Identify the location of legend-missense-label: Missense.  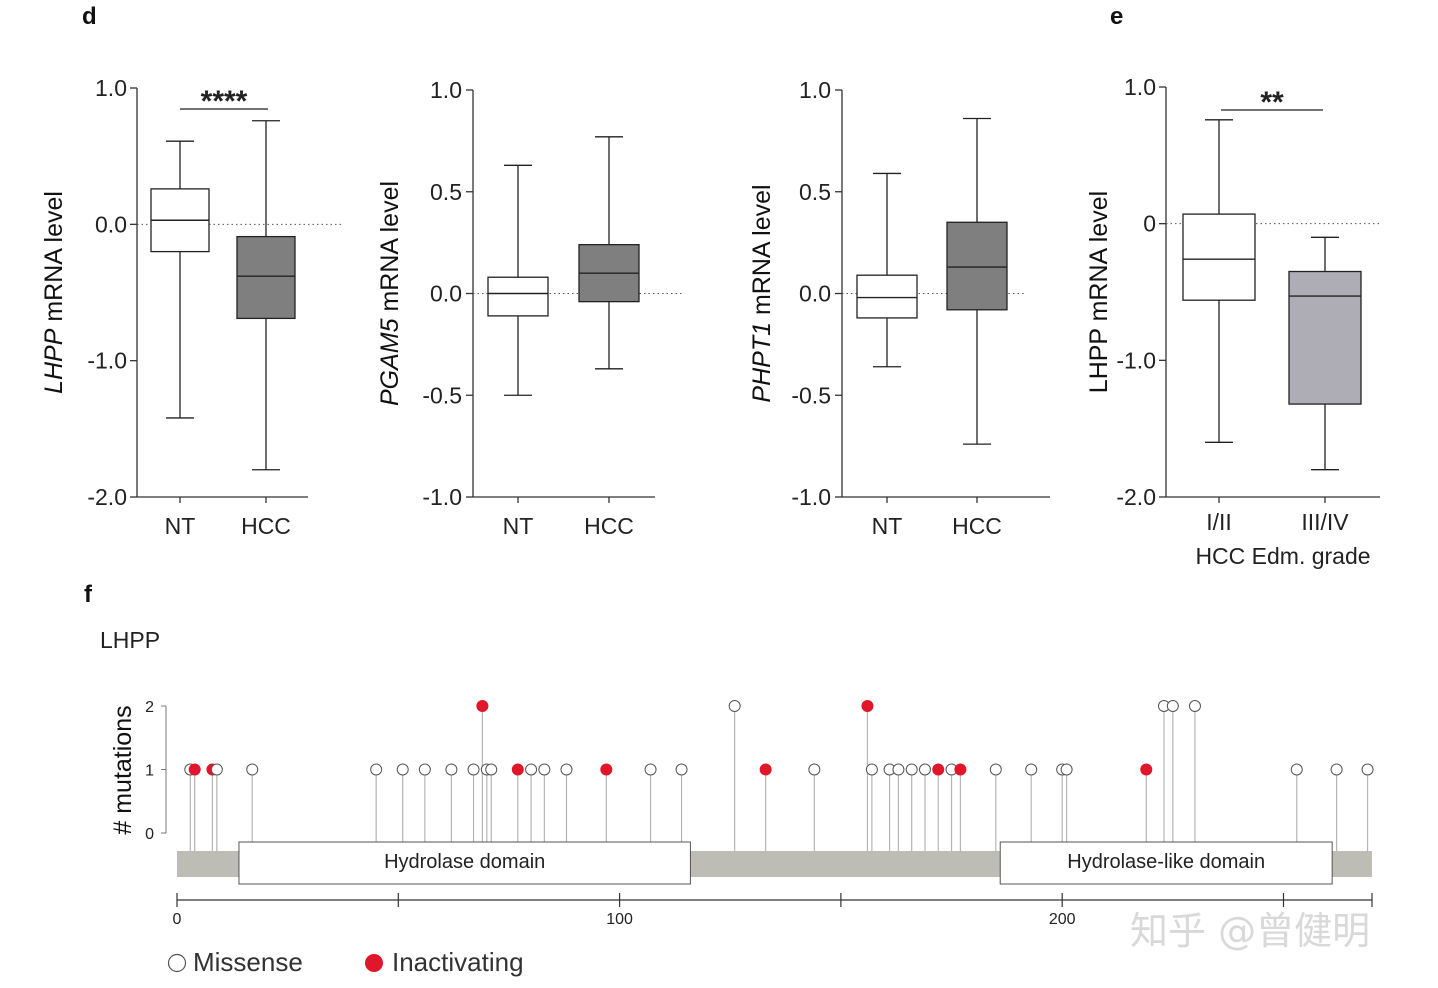
(248, 962).